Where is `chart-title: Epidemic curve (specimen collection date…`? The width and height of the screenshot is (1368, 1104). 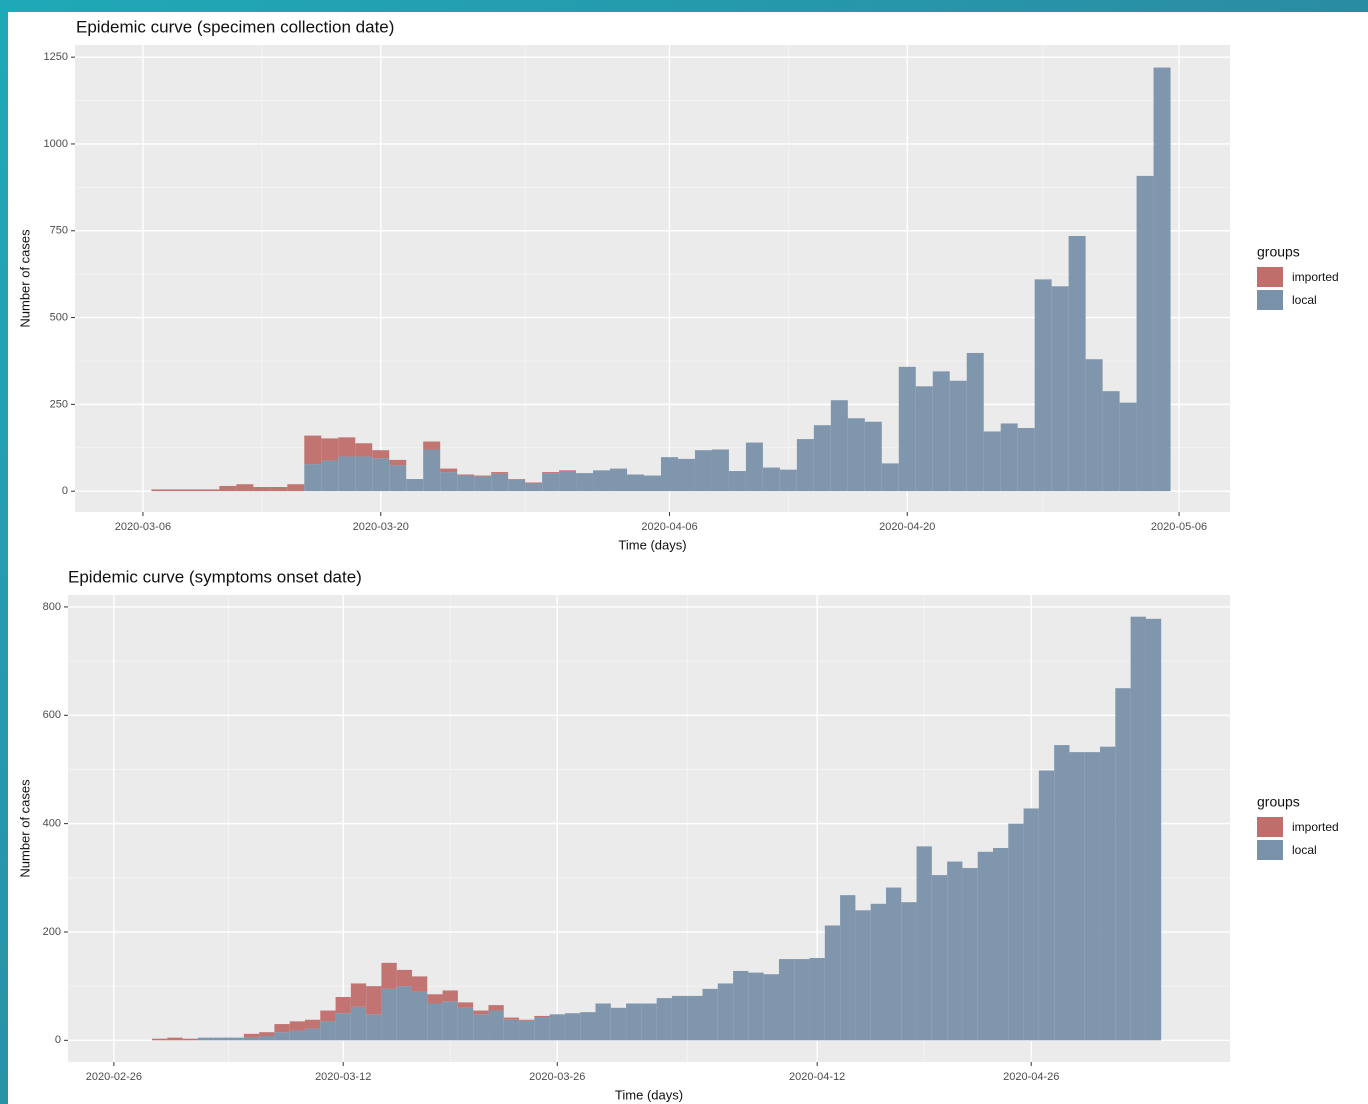
chart-title: Epidemic curve (specimen collection date… is located at coordinates (235, 26).